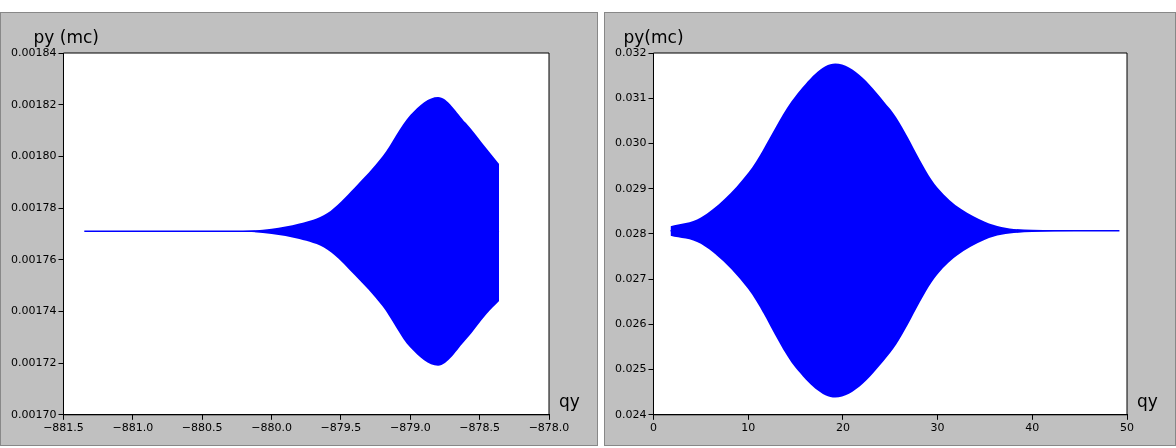 This screenshot has width=1176, height=448. I want to click on x-tick-label: −878.0, so click(549, 428).